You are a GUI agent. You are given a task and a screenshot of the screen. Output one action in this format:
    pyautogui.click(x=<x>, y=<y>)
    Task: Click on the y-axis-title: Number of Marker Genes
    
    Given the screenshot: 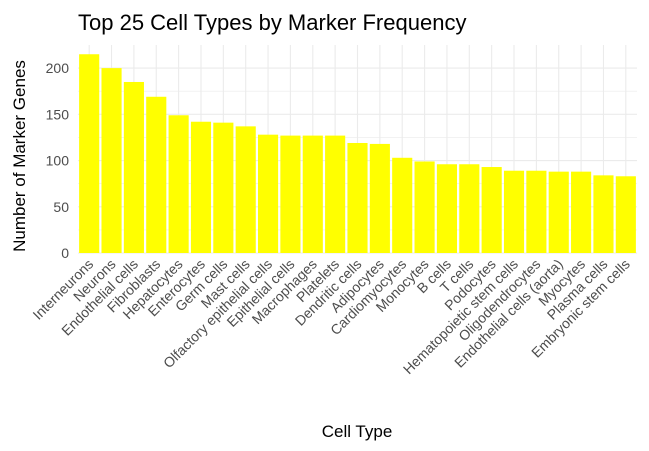 What is the action you would take?
    pyautogui.click(x=19, y=156)
    